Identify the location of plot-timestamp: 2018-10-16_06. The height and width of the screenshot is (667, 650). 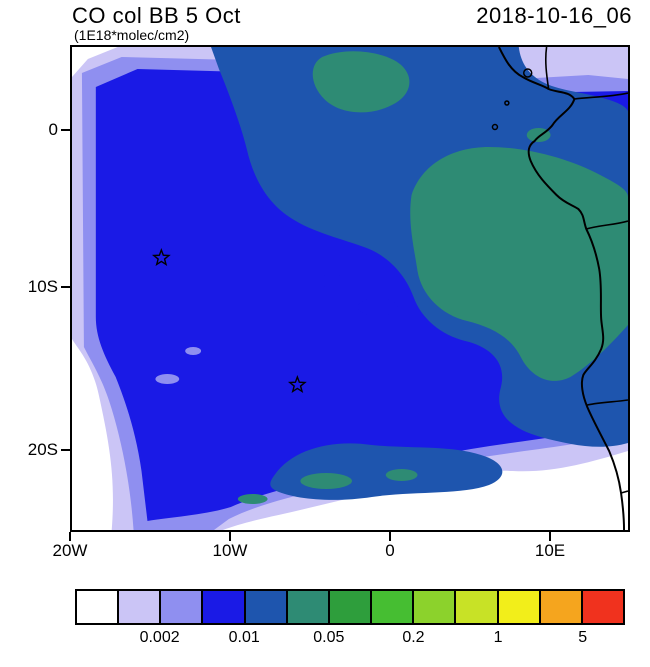
(554, 15).